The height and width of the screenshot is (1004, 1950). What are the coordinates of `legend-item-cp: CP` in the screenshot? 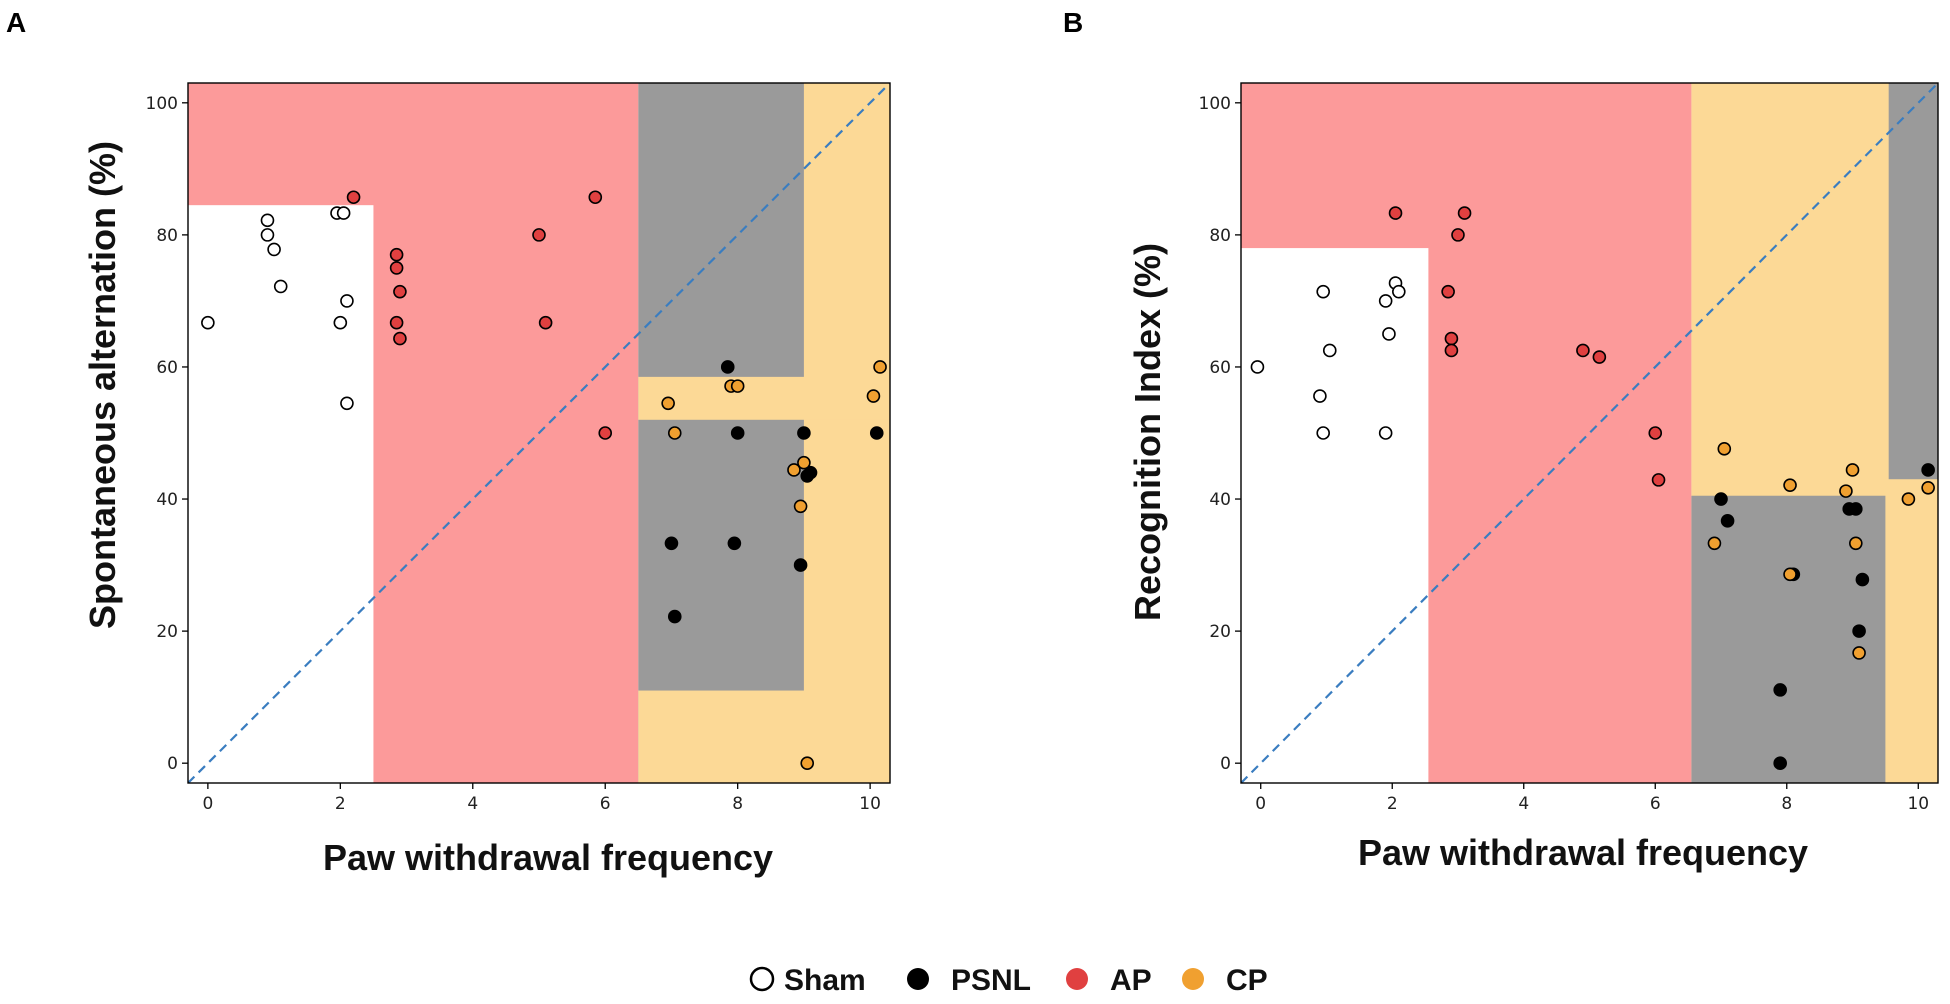 It's located at (1225, 980).